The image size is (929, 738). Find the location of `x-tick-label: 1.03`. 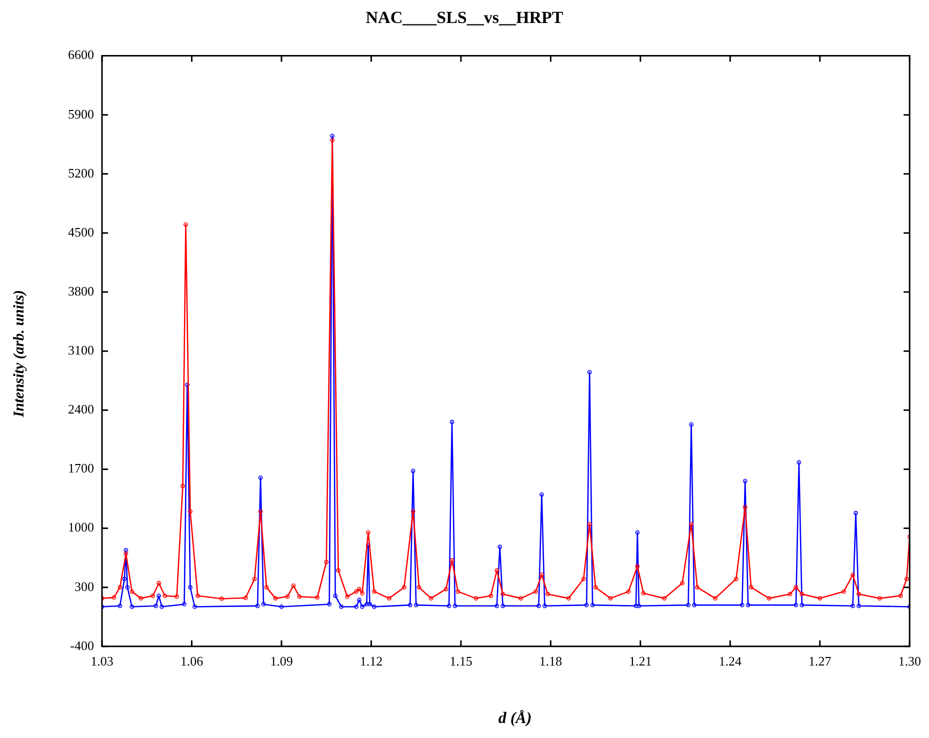

x-tick-label: 1.03 is located at coordinates (102, 661).